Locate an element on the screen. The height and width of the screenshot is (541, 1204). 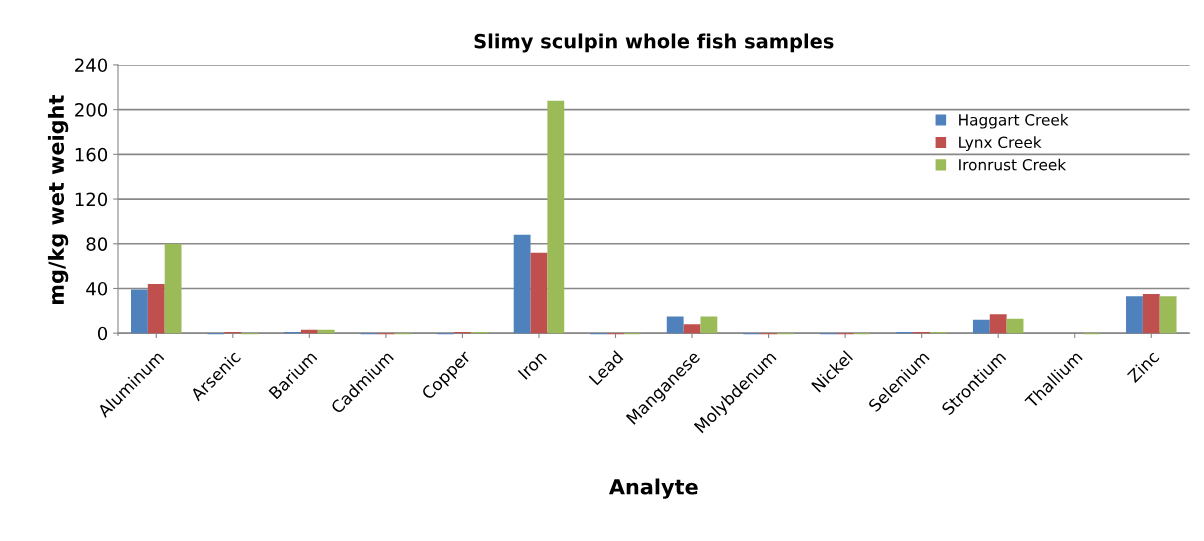
y-tick-label: 40 is located at coordinates (97, 288).